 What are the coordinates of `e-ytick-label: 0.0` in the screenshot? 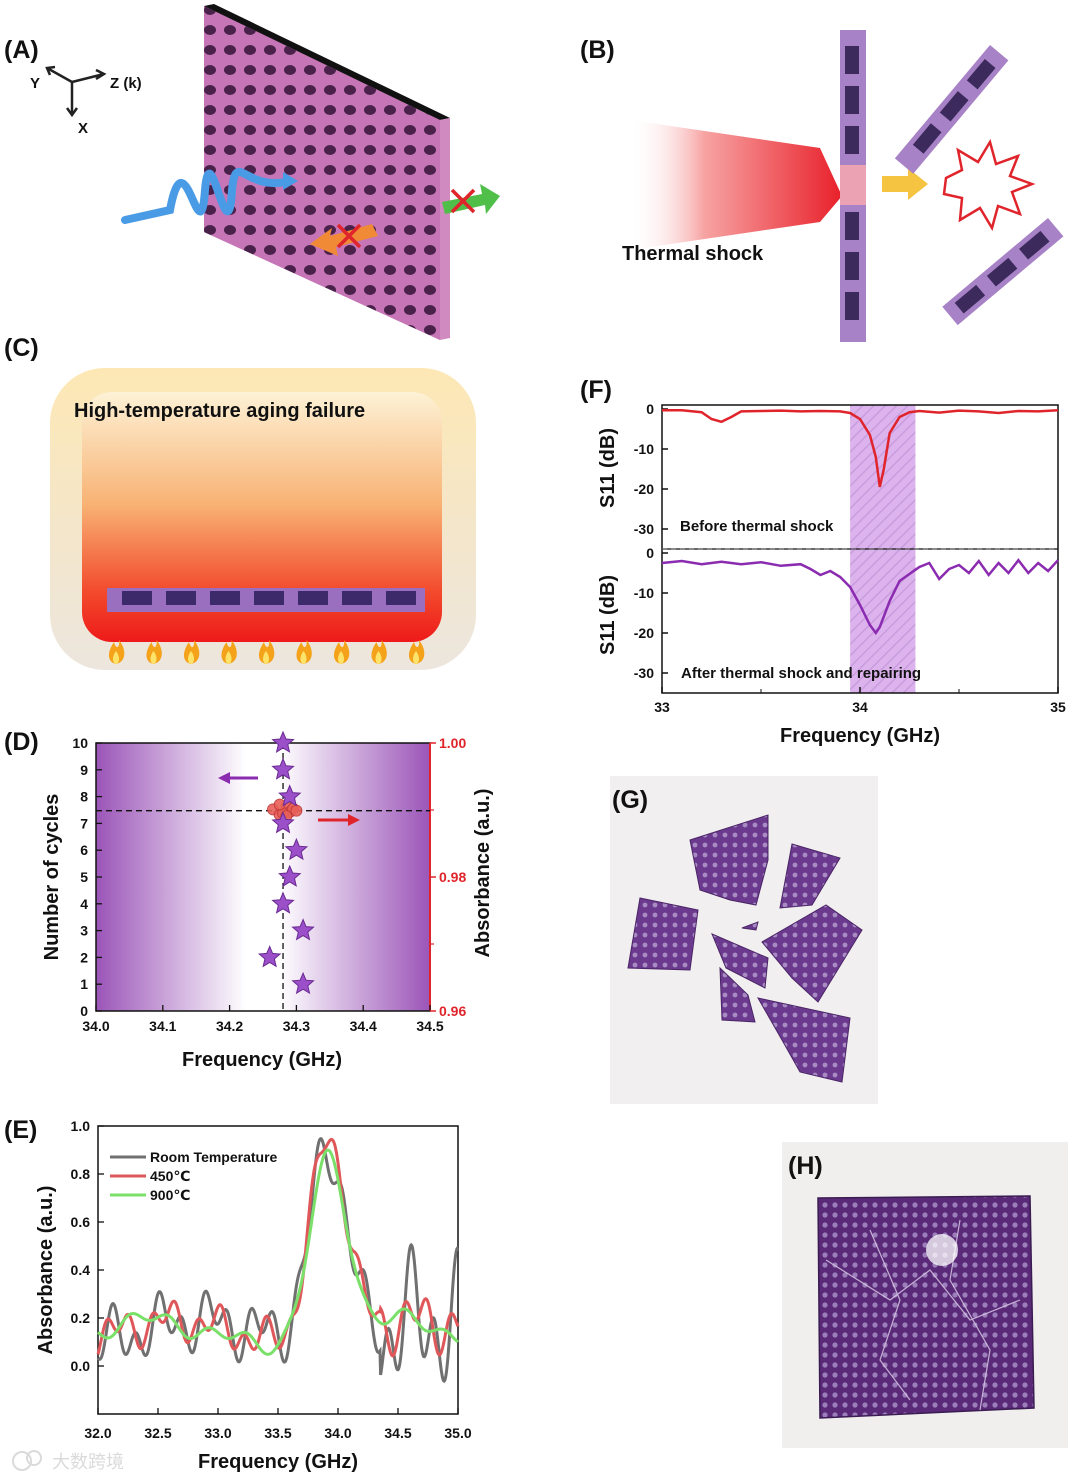 It's located at (81, 1366).